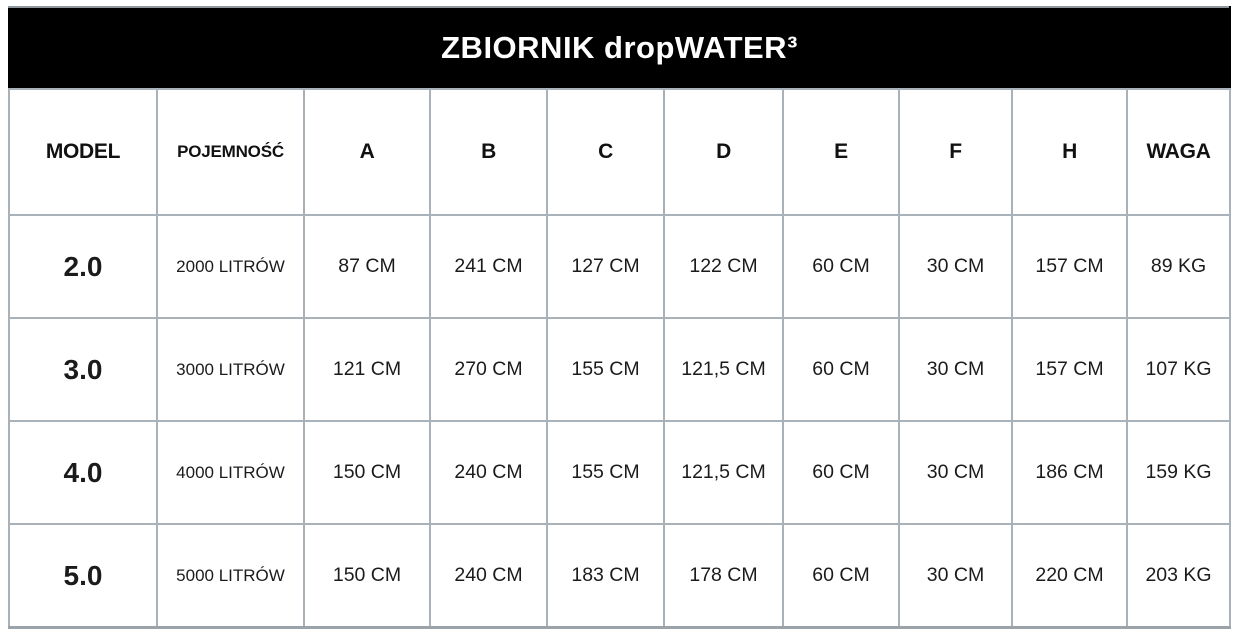 The width and height of the screenshot is (1237, 644). Describe the element at coordinates (1069, 472) in the screenshot. I see `dim-h-cell: 186 CM` at that location.